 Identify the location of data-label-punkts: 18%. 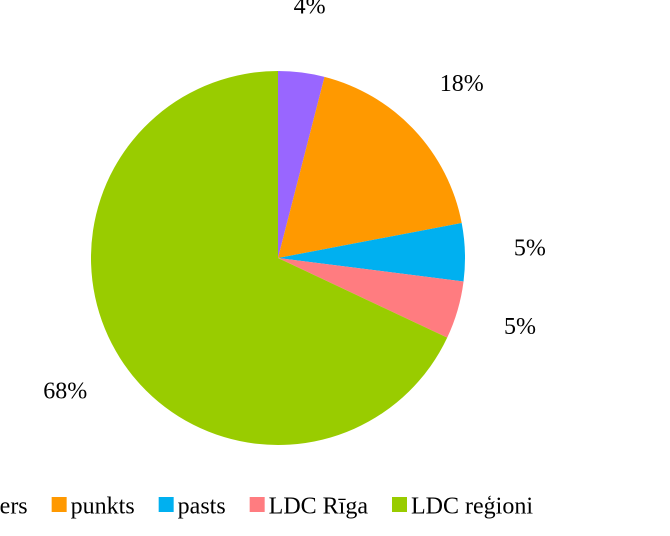
(462, 84).